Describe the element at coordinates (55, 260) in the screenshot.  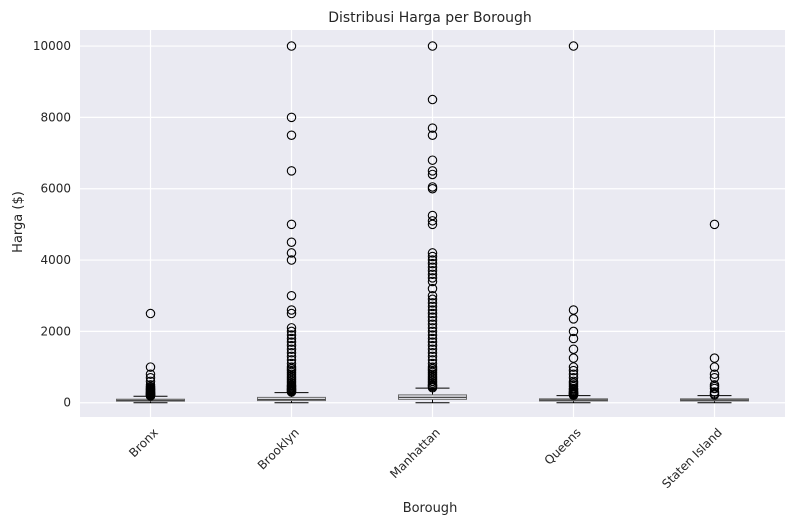
I see `y-tick-label: 4000` at that location.